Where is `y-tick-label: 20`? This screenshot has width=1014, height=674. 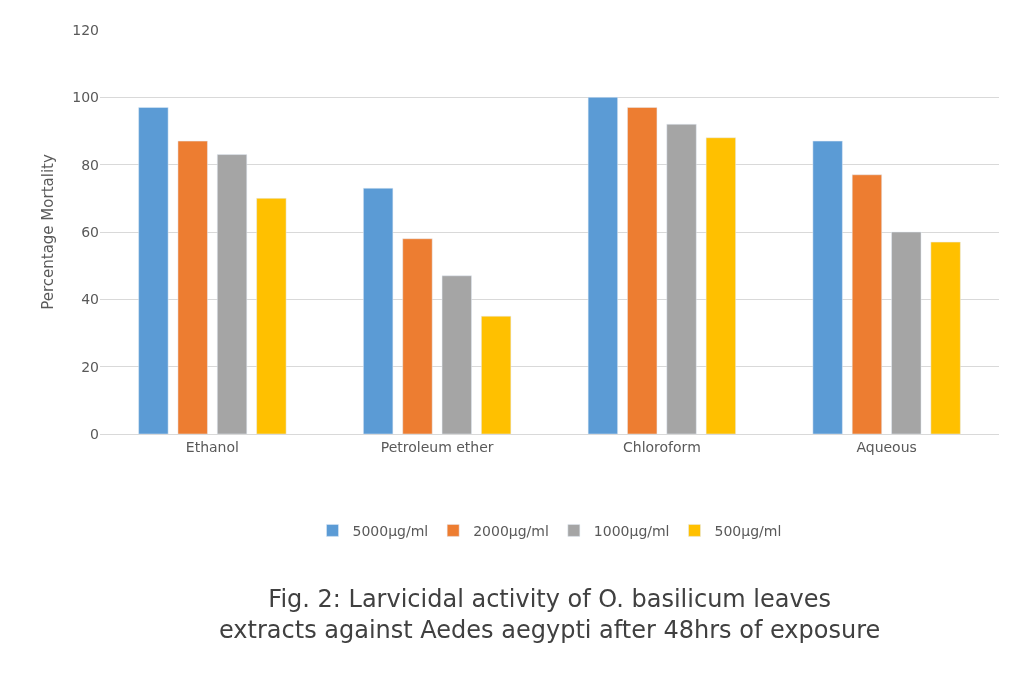
y-tick-label: 20 is located at coordinates (90, 366).